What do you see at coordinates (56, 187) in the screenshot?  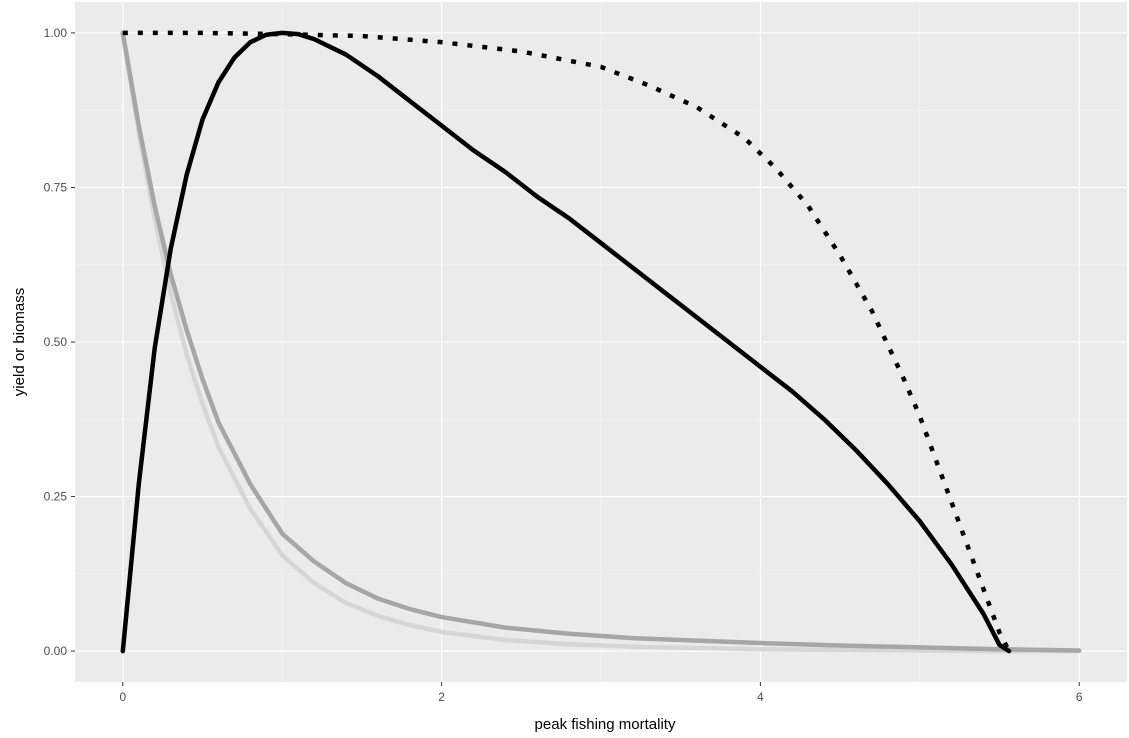 I see `y-tick-label: 0.75` at bounding box center [56, 187].